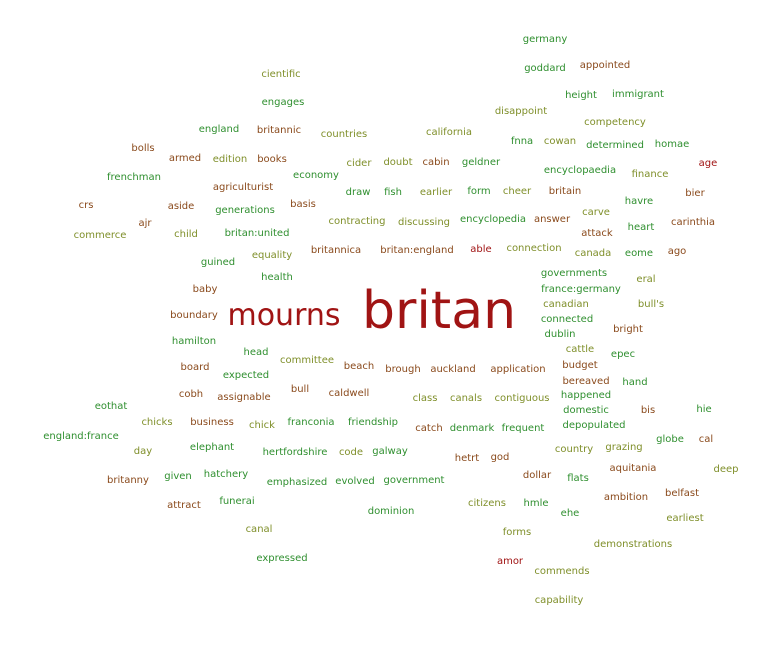  I want to click on word: fnna, so click(522, 141).